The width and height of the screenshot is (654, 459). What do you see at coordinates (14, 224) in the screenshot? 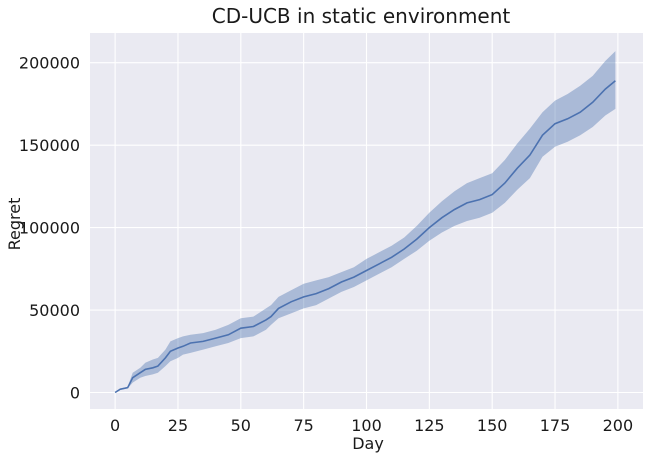
I see `y-axis-label: Regret` at bounding box center [14, 224].